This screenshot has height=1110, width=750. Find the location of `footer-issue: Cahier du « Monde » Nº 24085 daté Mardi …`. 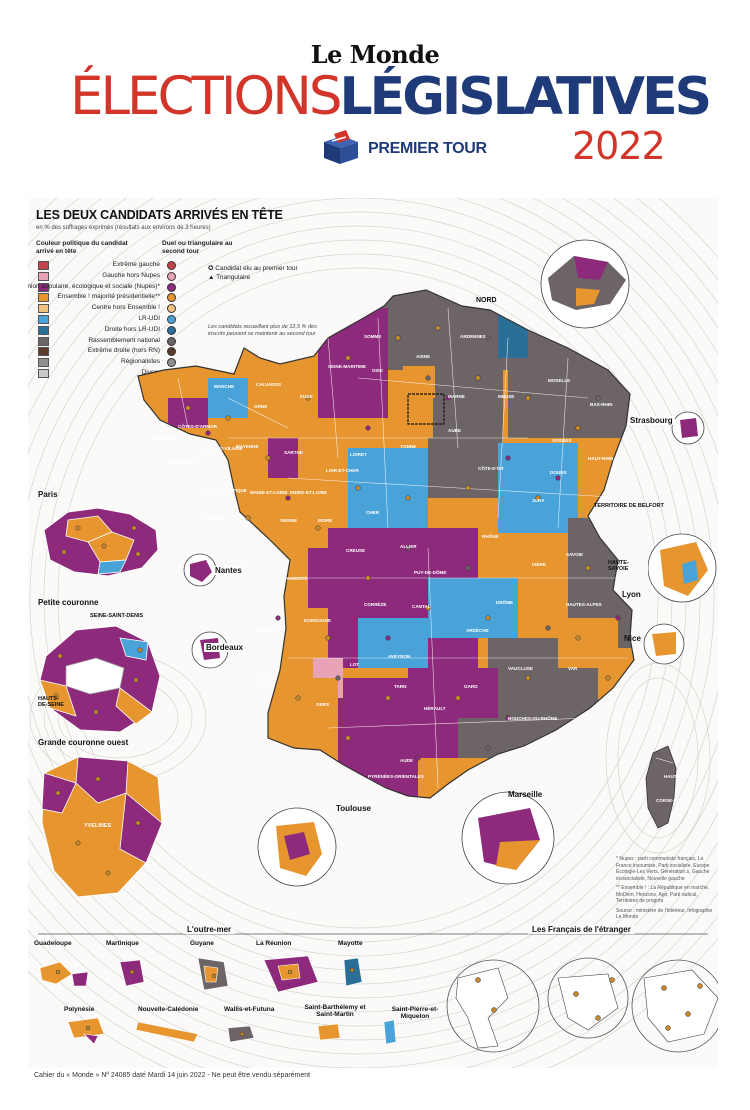

footer-issue: Cahier du « Monde » Nº 24085 daté Mardi … is located at coordinates (172, 1075).